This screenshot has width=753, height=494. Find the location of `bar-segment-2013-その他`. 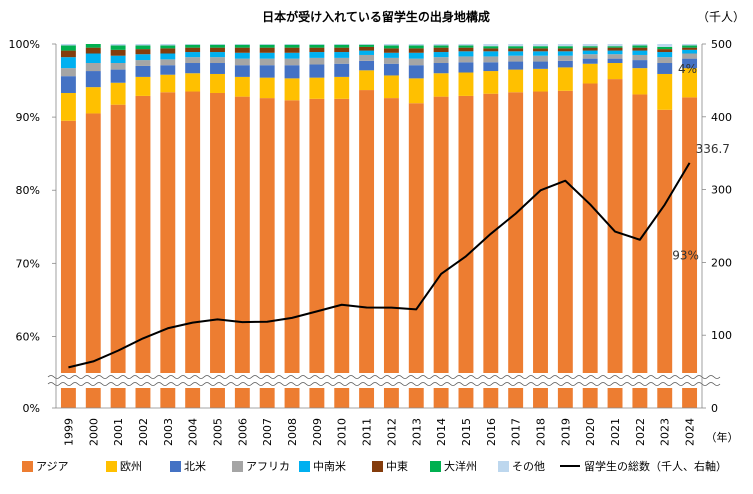

bar-segment-2013-その他 is located at coordinates (416, 45).